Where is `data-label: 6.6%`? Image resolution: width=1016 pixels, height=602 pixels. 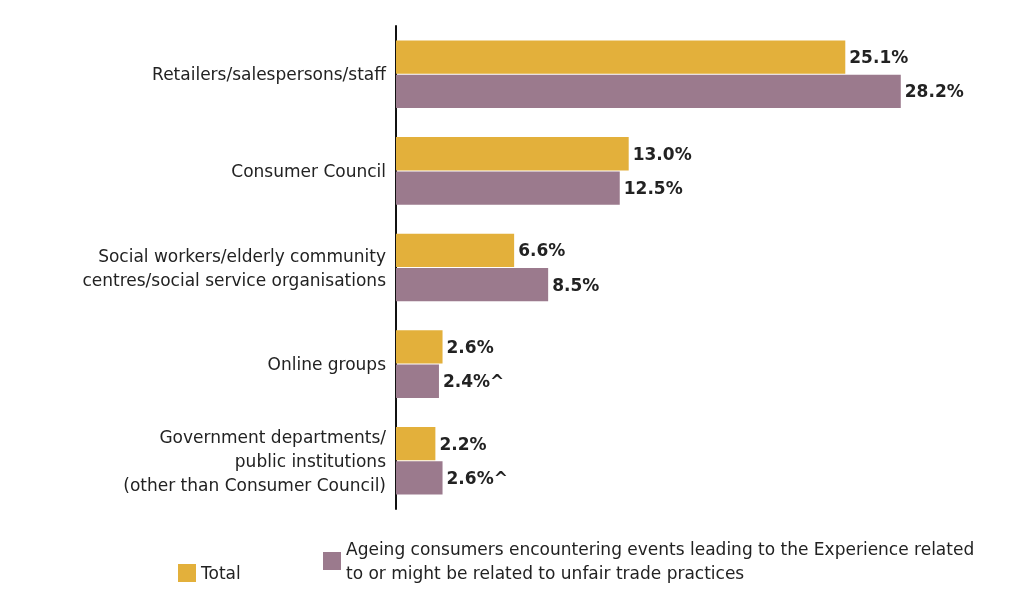
data-label: 6.6% is located at coordinates (542, 250).